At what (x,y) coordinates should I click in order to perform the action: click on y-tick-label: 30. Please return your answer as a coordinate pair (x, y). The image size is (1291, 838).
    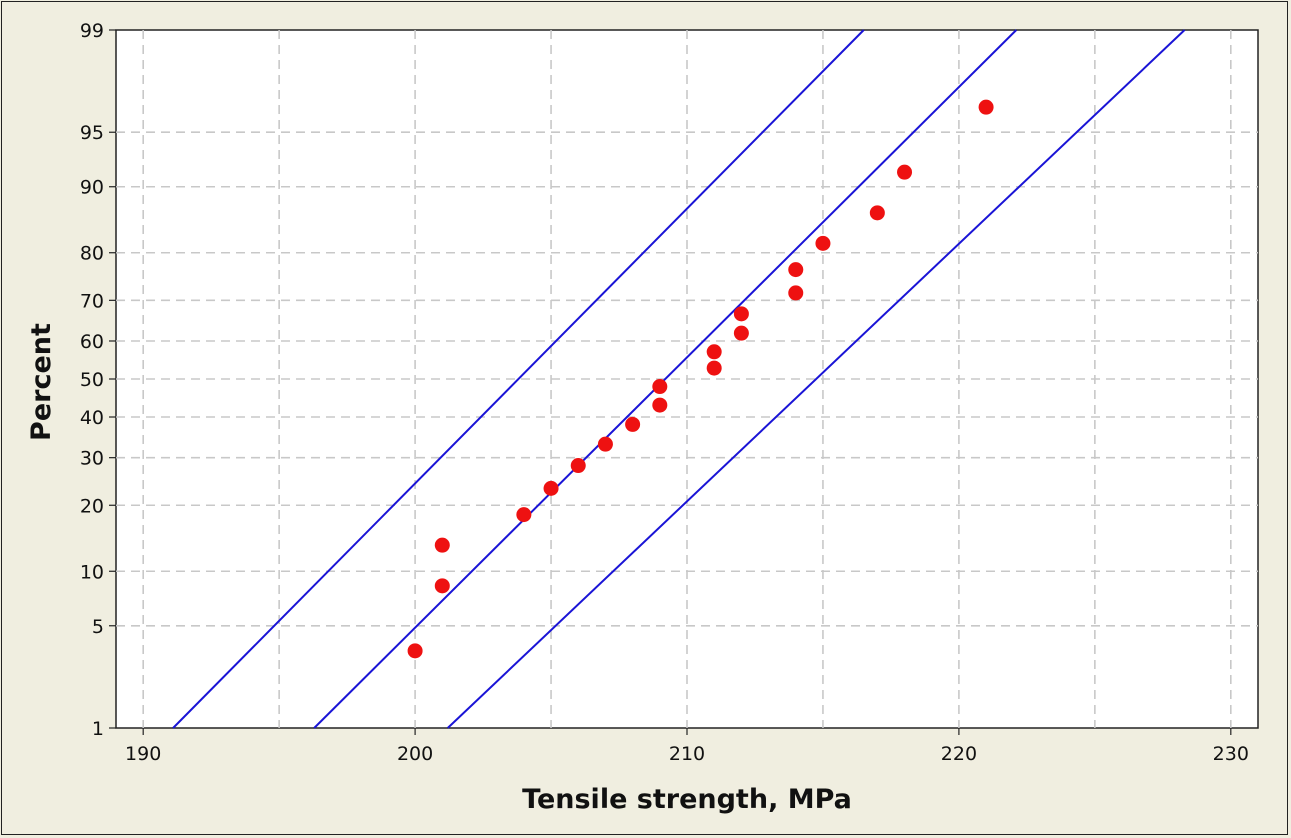
    Looking at the image, I should click on (92, 459).